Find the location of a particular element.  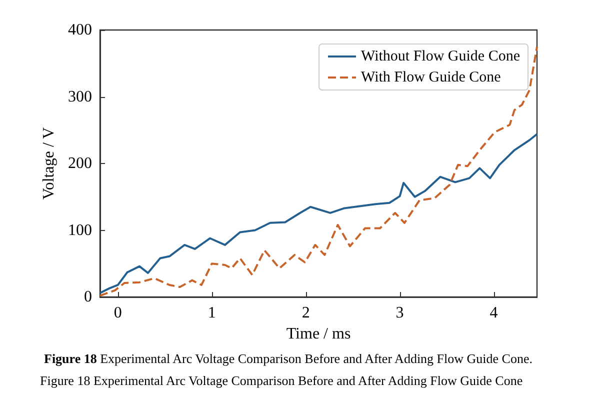

y-tick-label: 300 is located at coordinates (80, 97).